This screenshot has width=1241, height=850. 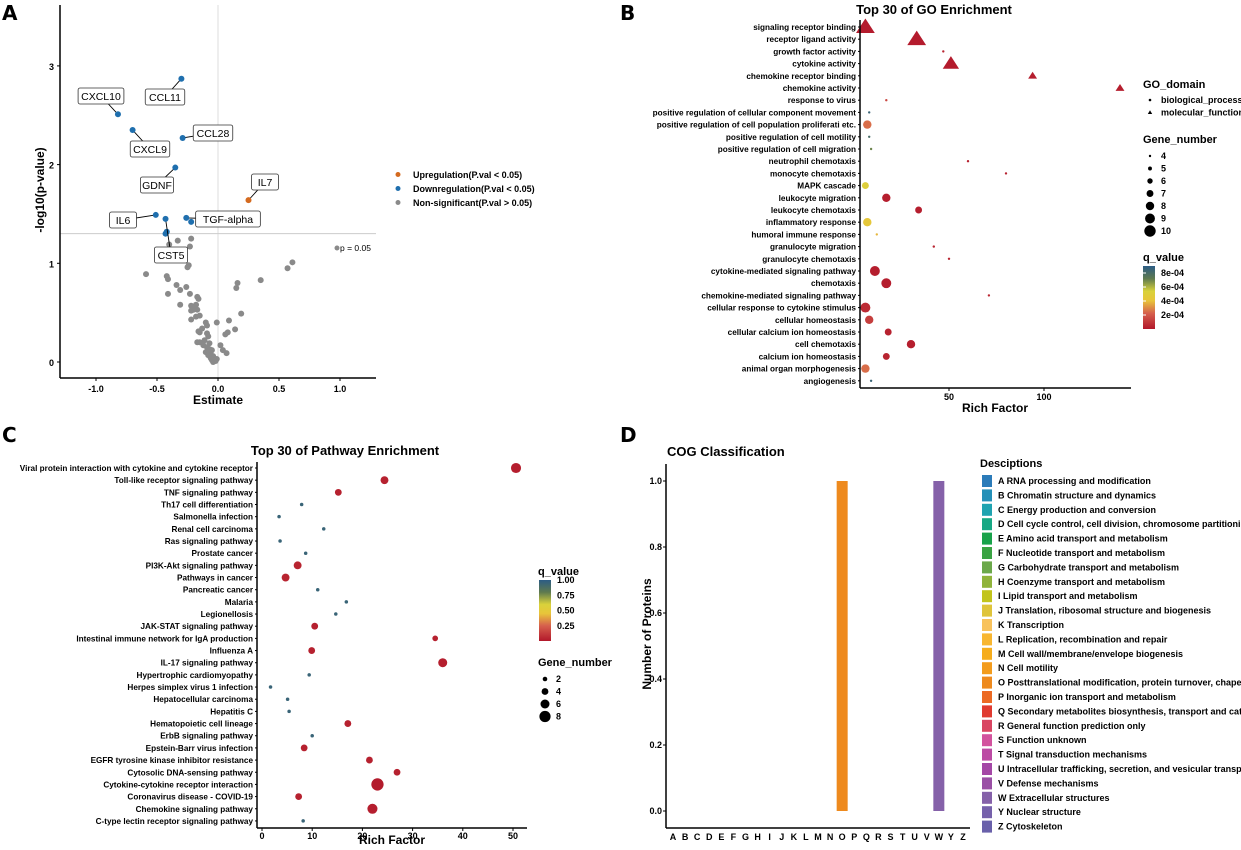 I want to click on cog-x-tick-label: F, so click(x=734, y=837).